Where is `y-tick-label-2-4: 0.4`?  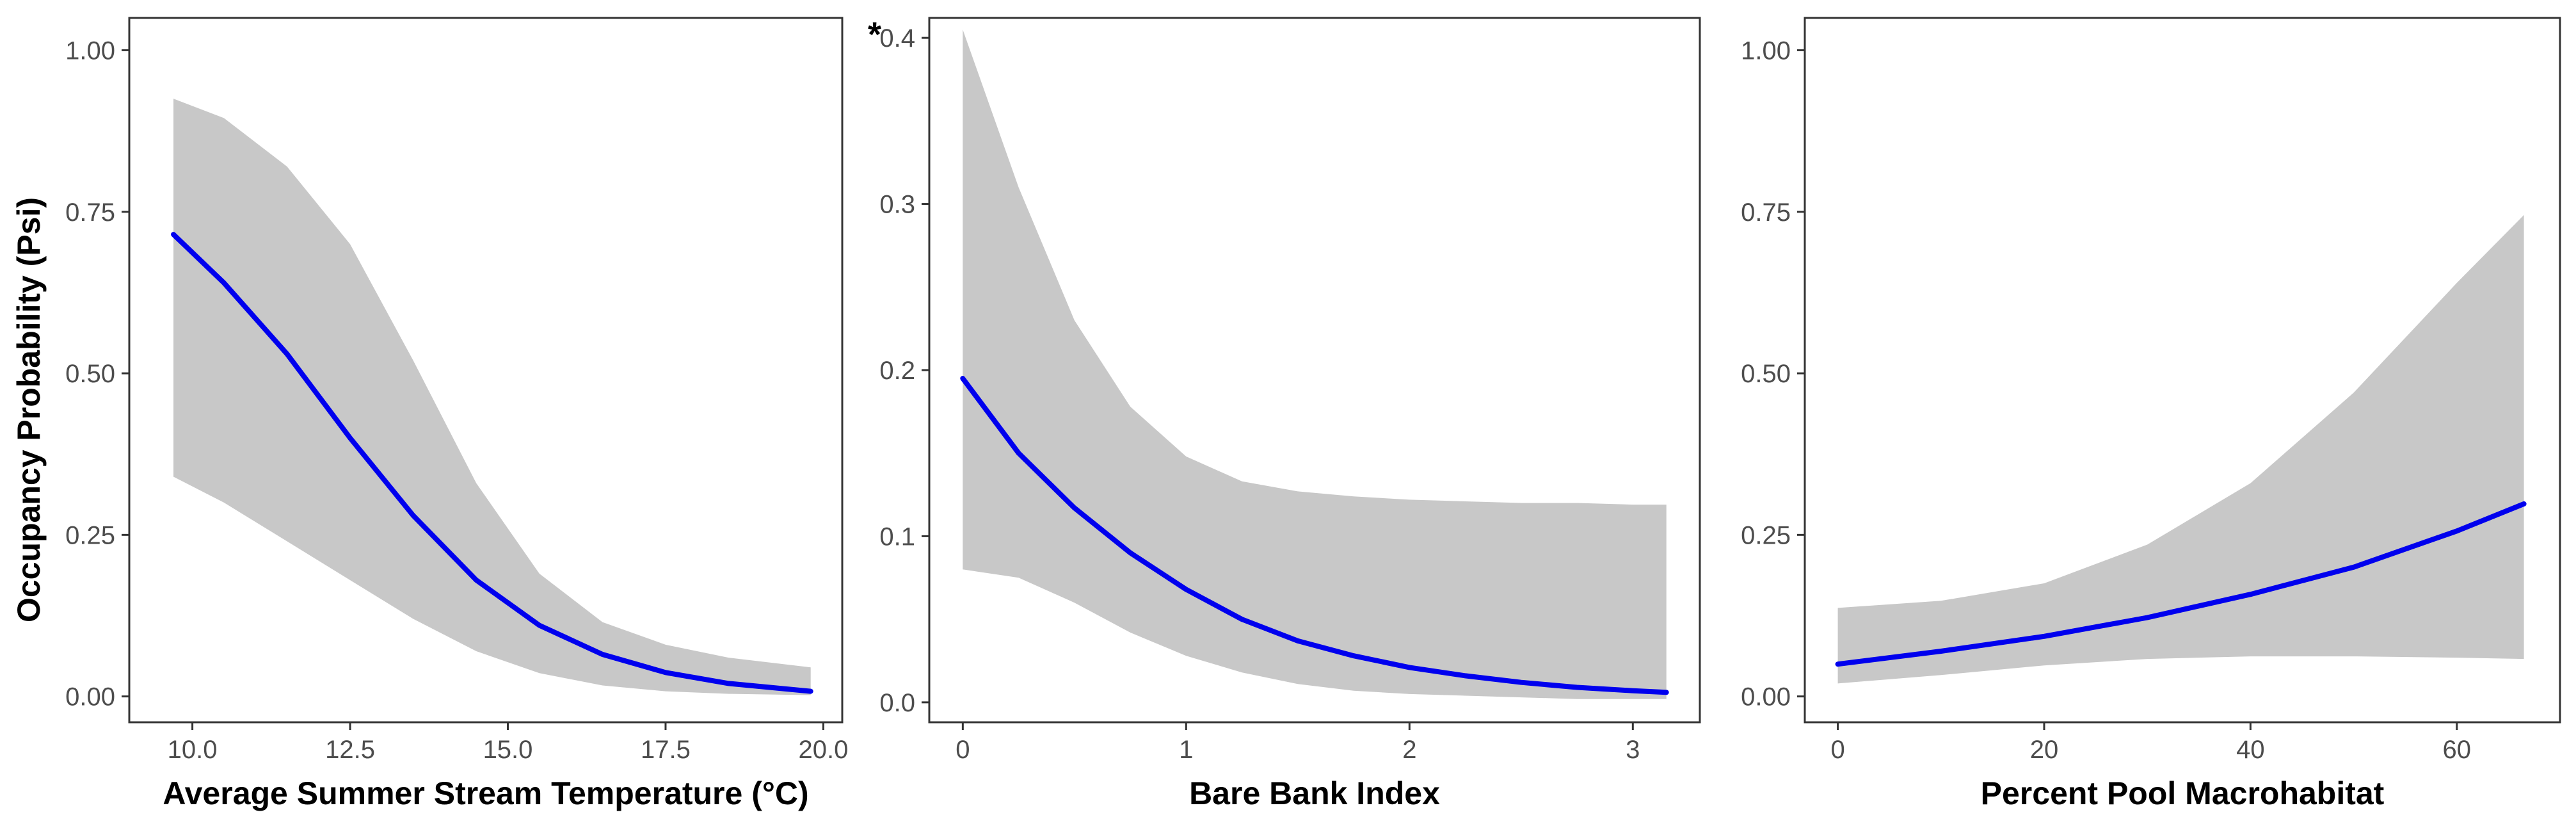 y-tick-label-2-4: 0.4 is located at coordinates (897, 38).